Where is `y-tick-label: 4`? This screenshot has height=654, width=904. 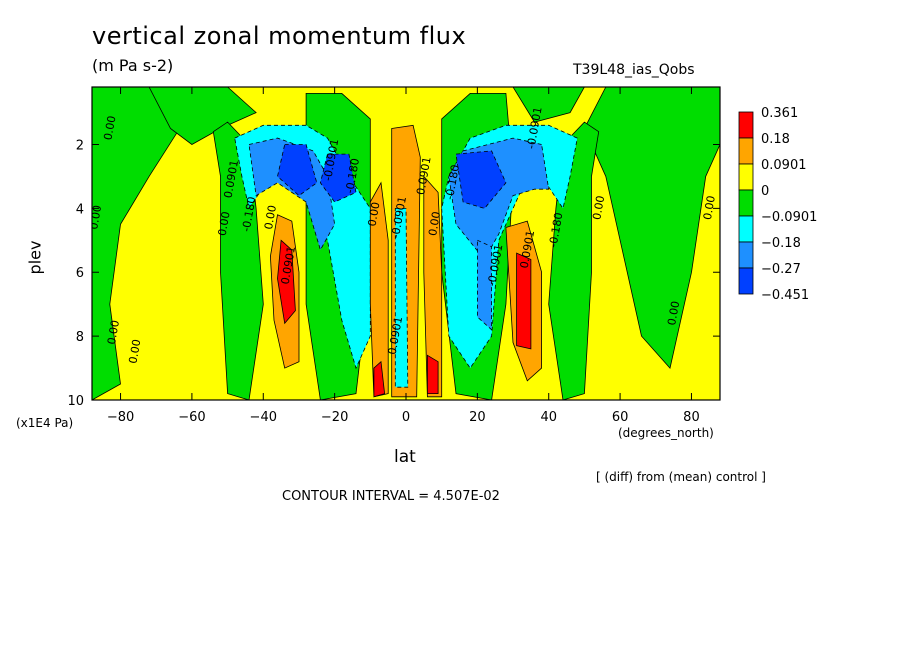 y-tick-label: 4 is located at coordinates (80, 209).